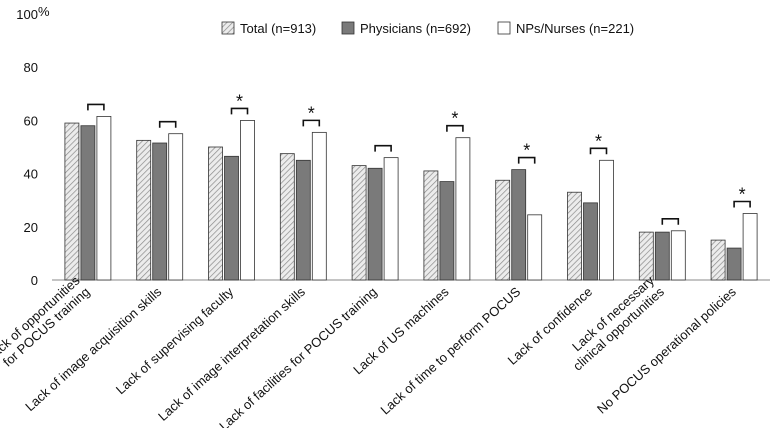  I want to click on legend-label: NPs/Nurses (n=221), so click(575, 28).